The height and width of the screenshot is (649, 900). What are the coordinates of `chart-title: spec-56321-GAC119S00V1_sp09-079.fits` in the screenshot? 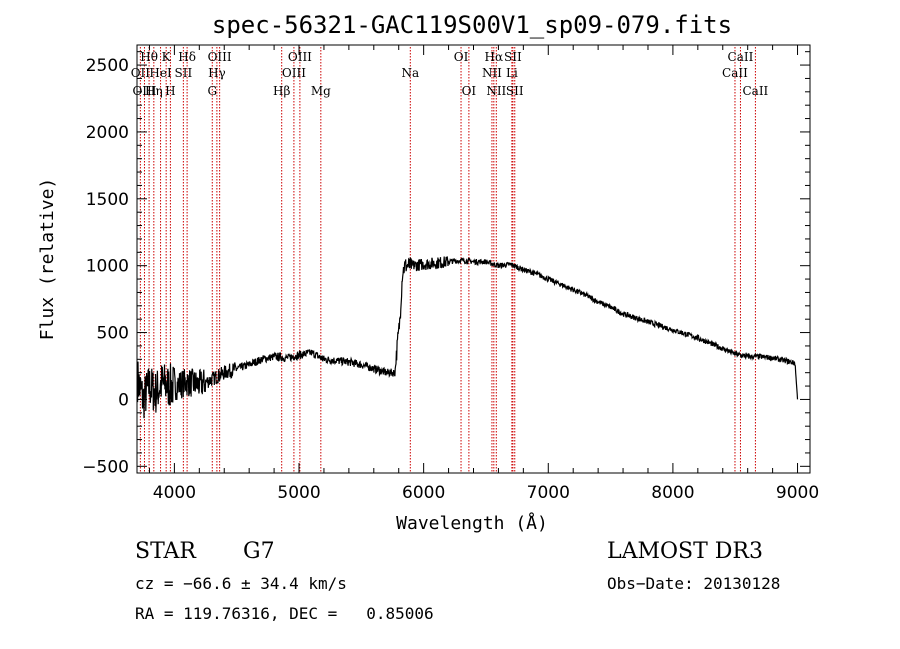 It's located at (472, 25).